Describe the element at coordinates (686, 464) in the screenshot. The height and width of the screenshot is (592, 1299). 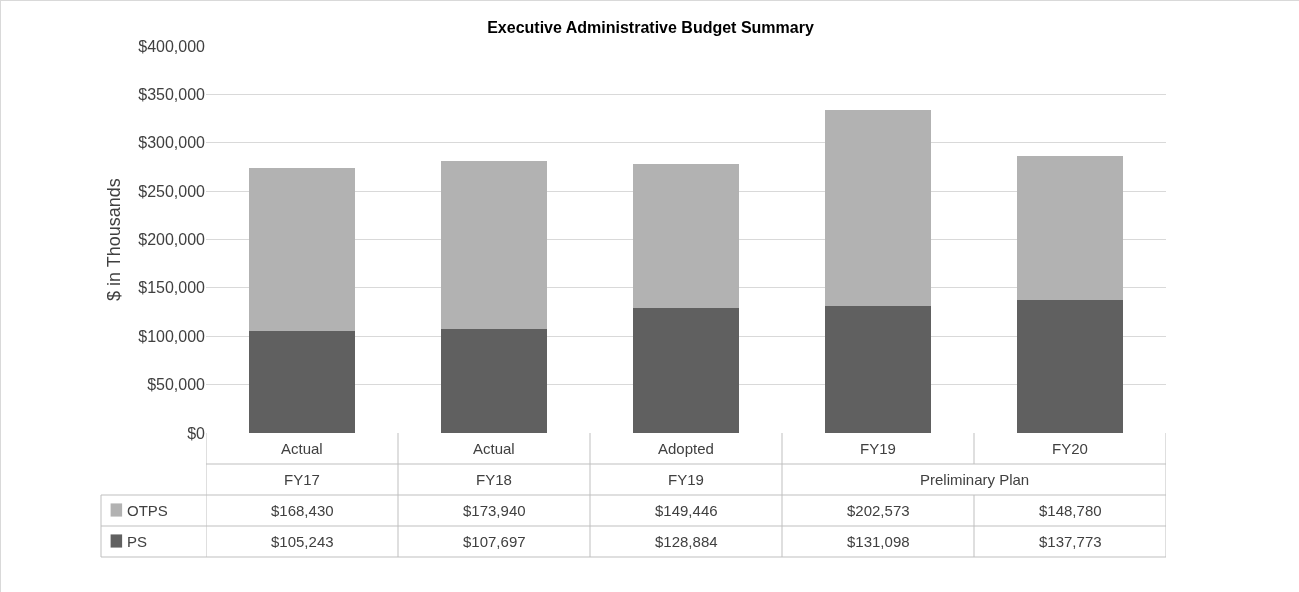
I see `x-tick-label: Adopted FY19` at that location.